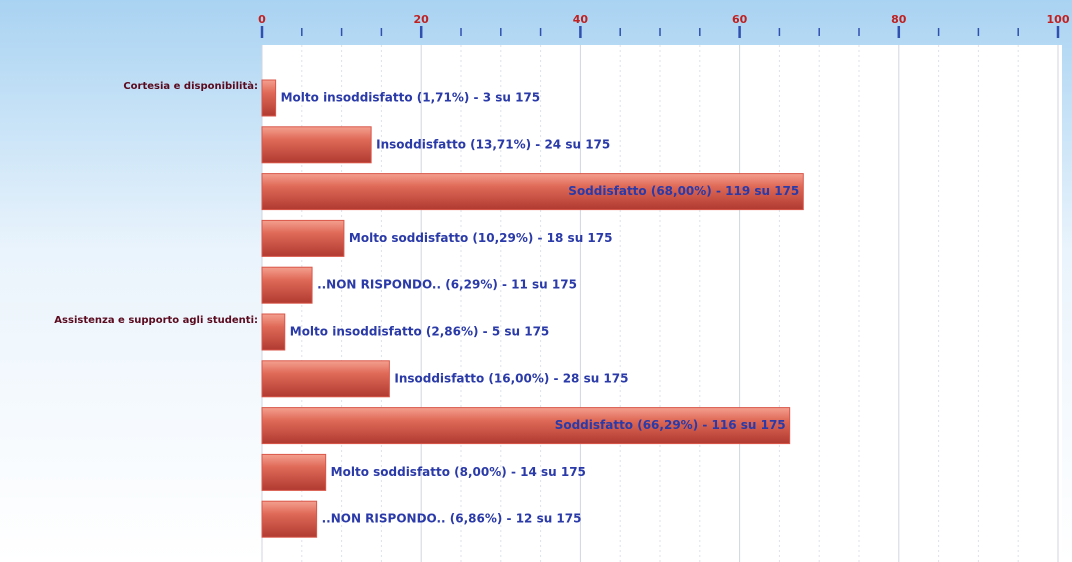 The height and width of the screenshot is (562, 1072). I want to click on x-tick-label: 40, so click(581, 19).